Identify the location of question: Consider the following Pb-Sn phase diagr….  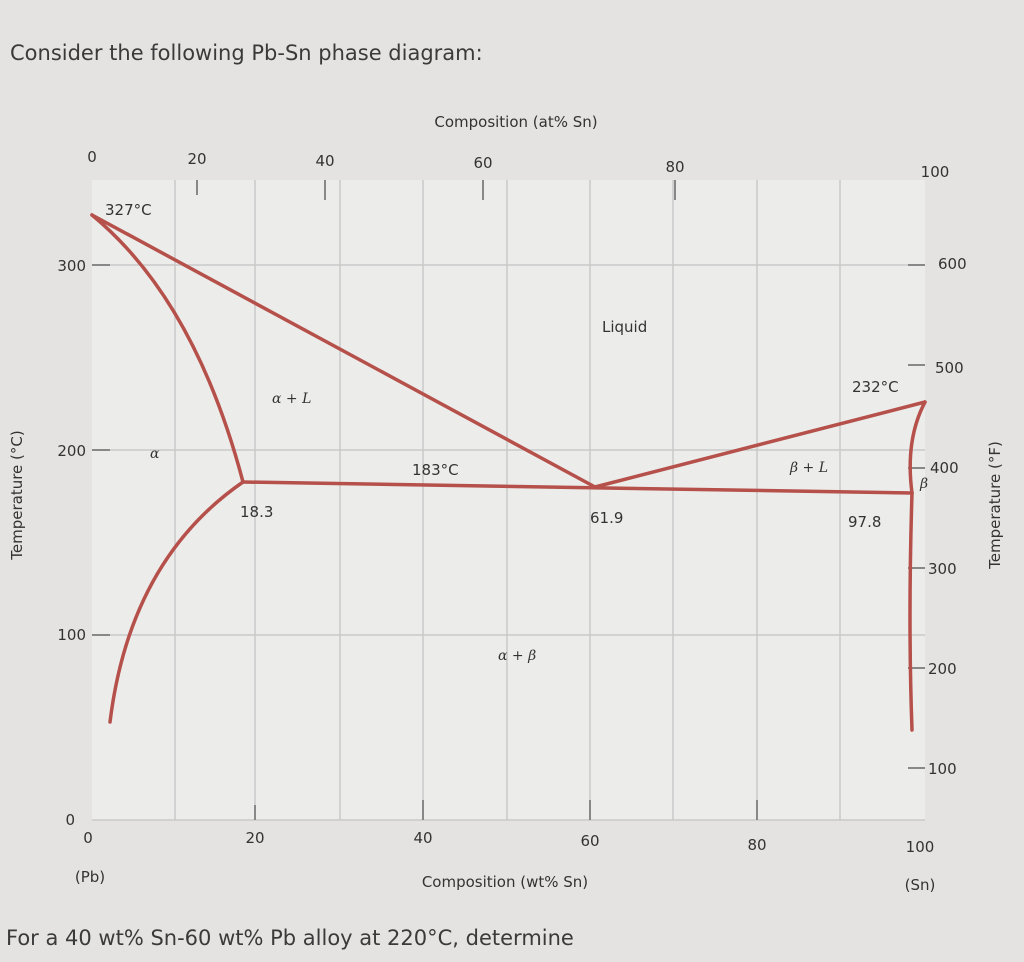
(246, 53).